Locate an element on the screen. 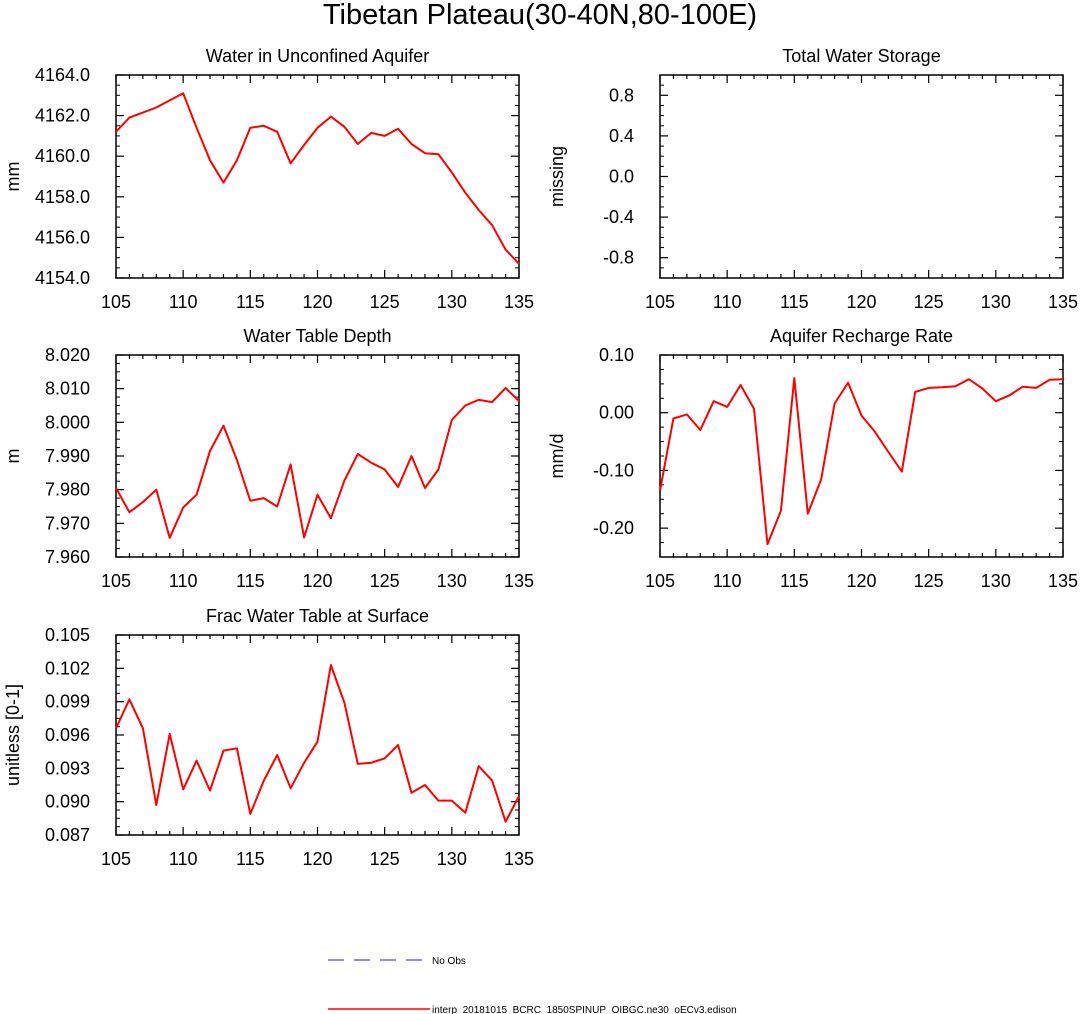 This screenshot has height=1014, width=1080. y-tick-label: 0.087 is located at coordinates (67, 835).